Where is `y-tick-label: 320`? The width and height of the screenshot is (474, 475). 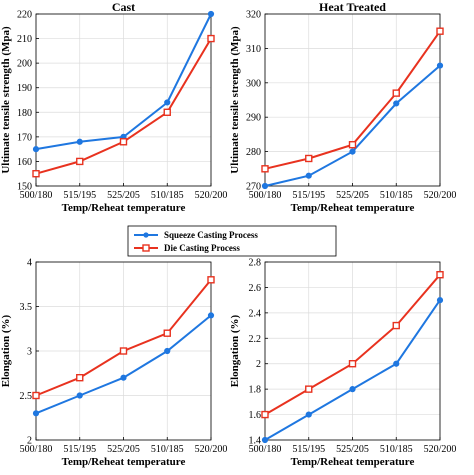 y-tick-label: 320 is located at coordinates (253, 15).